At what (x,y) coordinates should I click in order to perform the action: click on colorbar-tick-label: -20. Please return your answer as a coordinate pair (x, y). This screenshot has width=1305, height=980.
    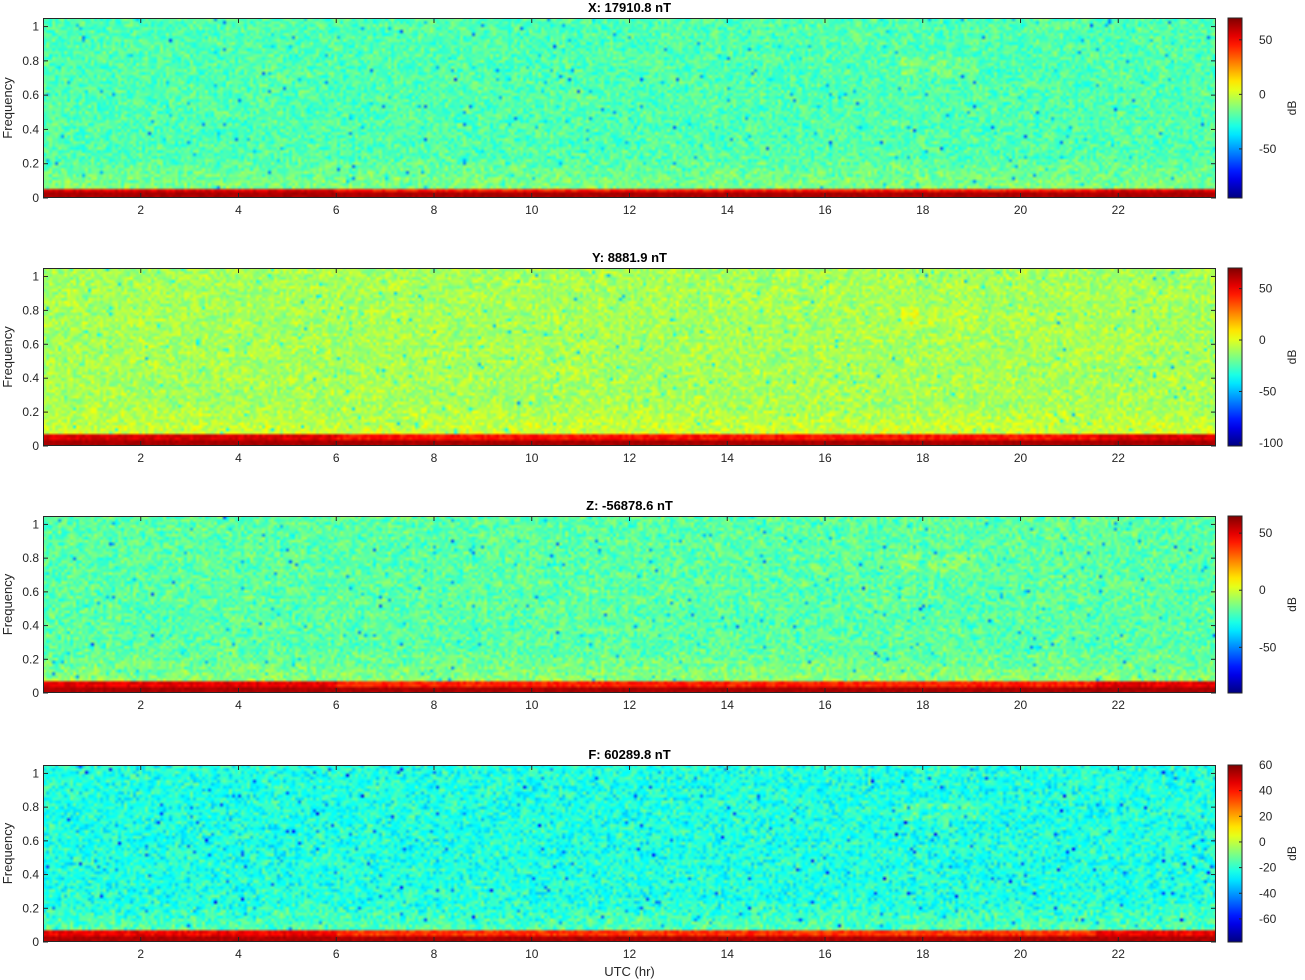
    Looking at the image, I should click on (1268, 868).